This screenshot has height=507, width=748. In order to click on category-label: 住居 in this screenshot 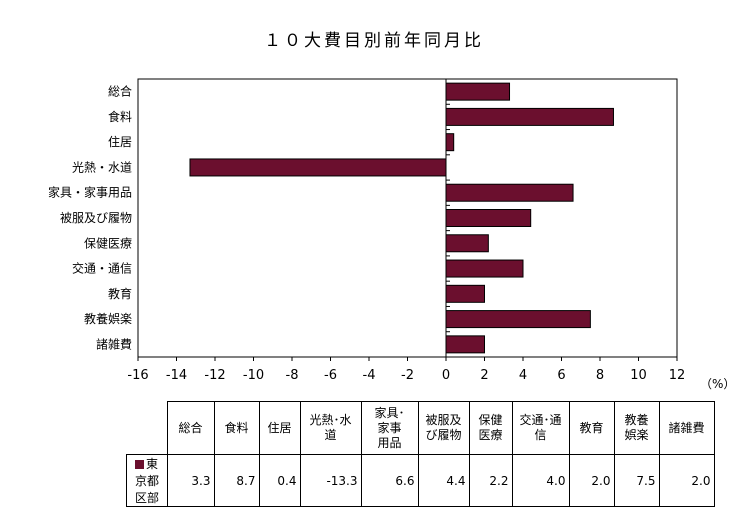, I will do `click(120, 142)`.